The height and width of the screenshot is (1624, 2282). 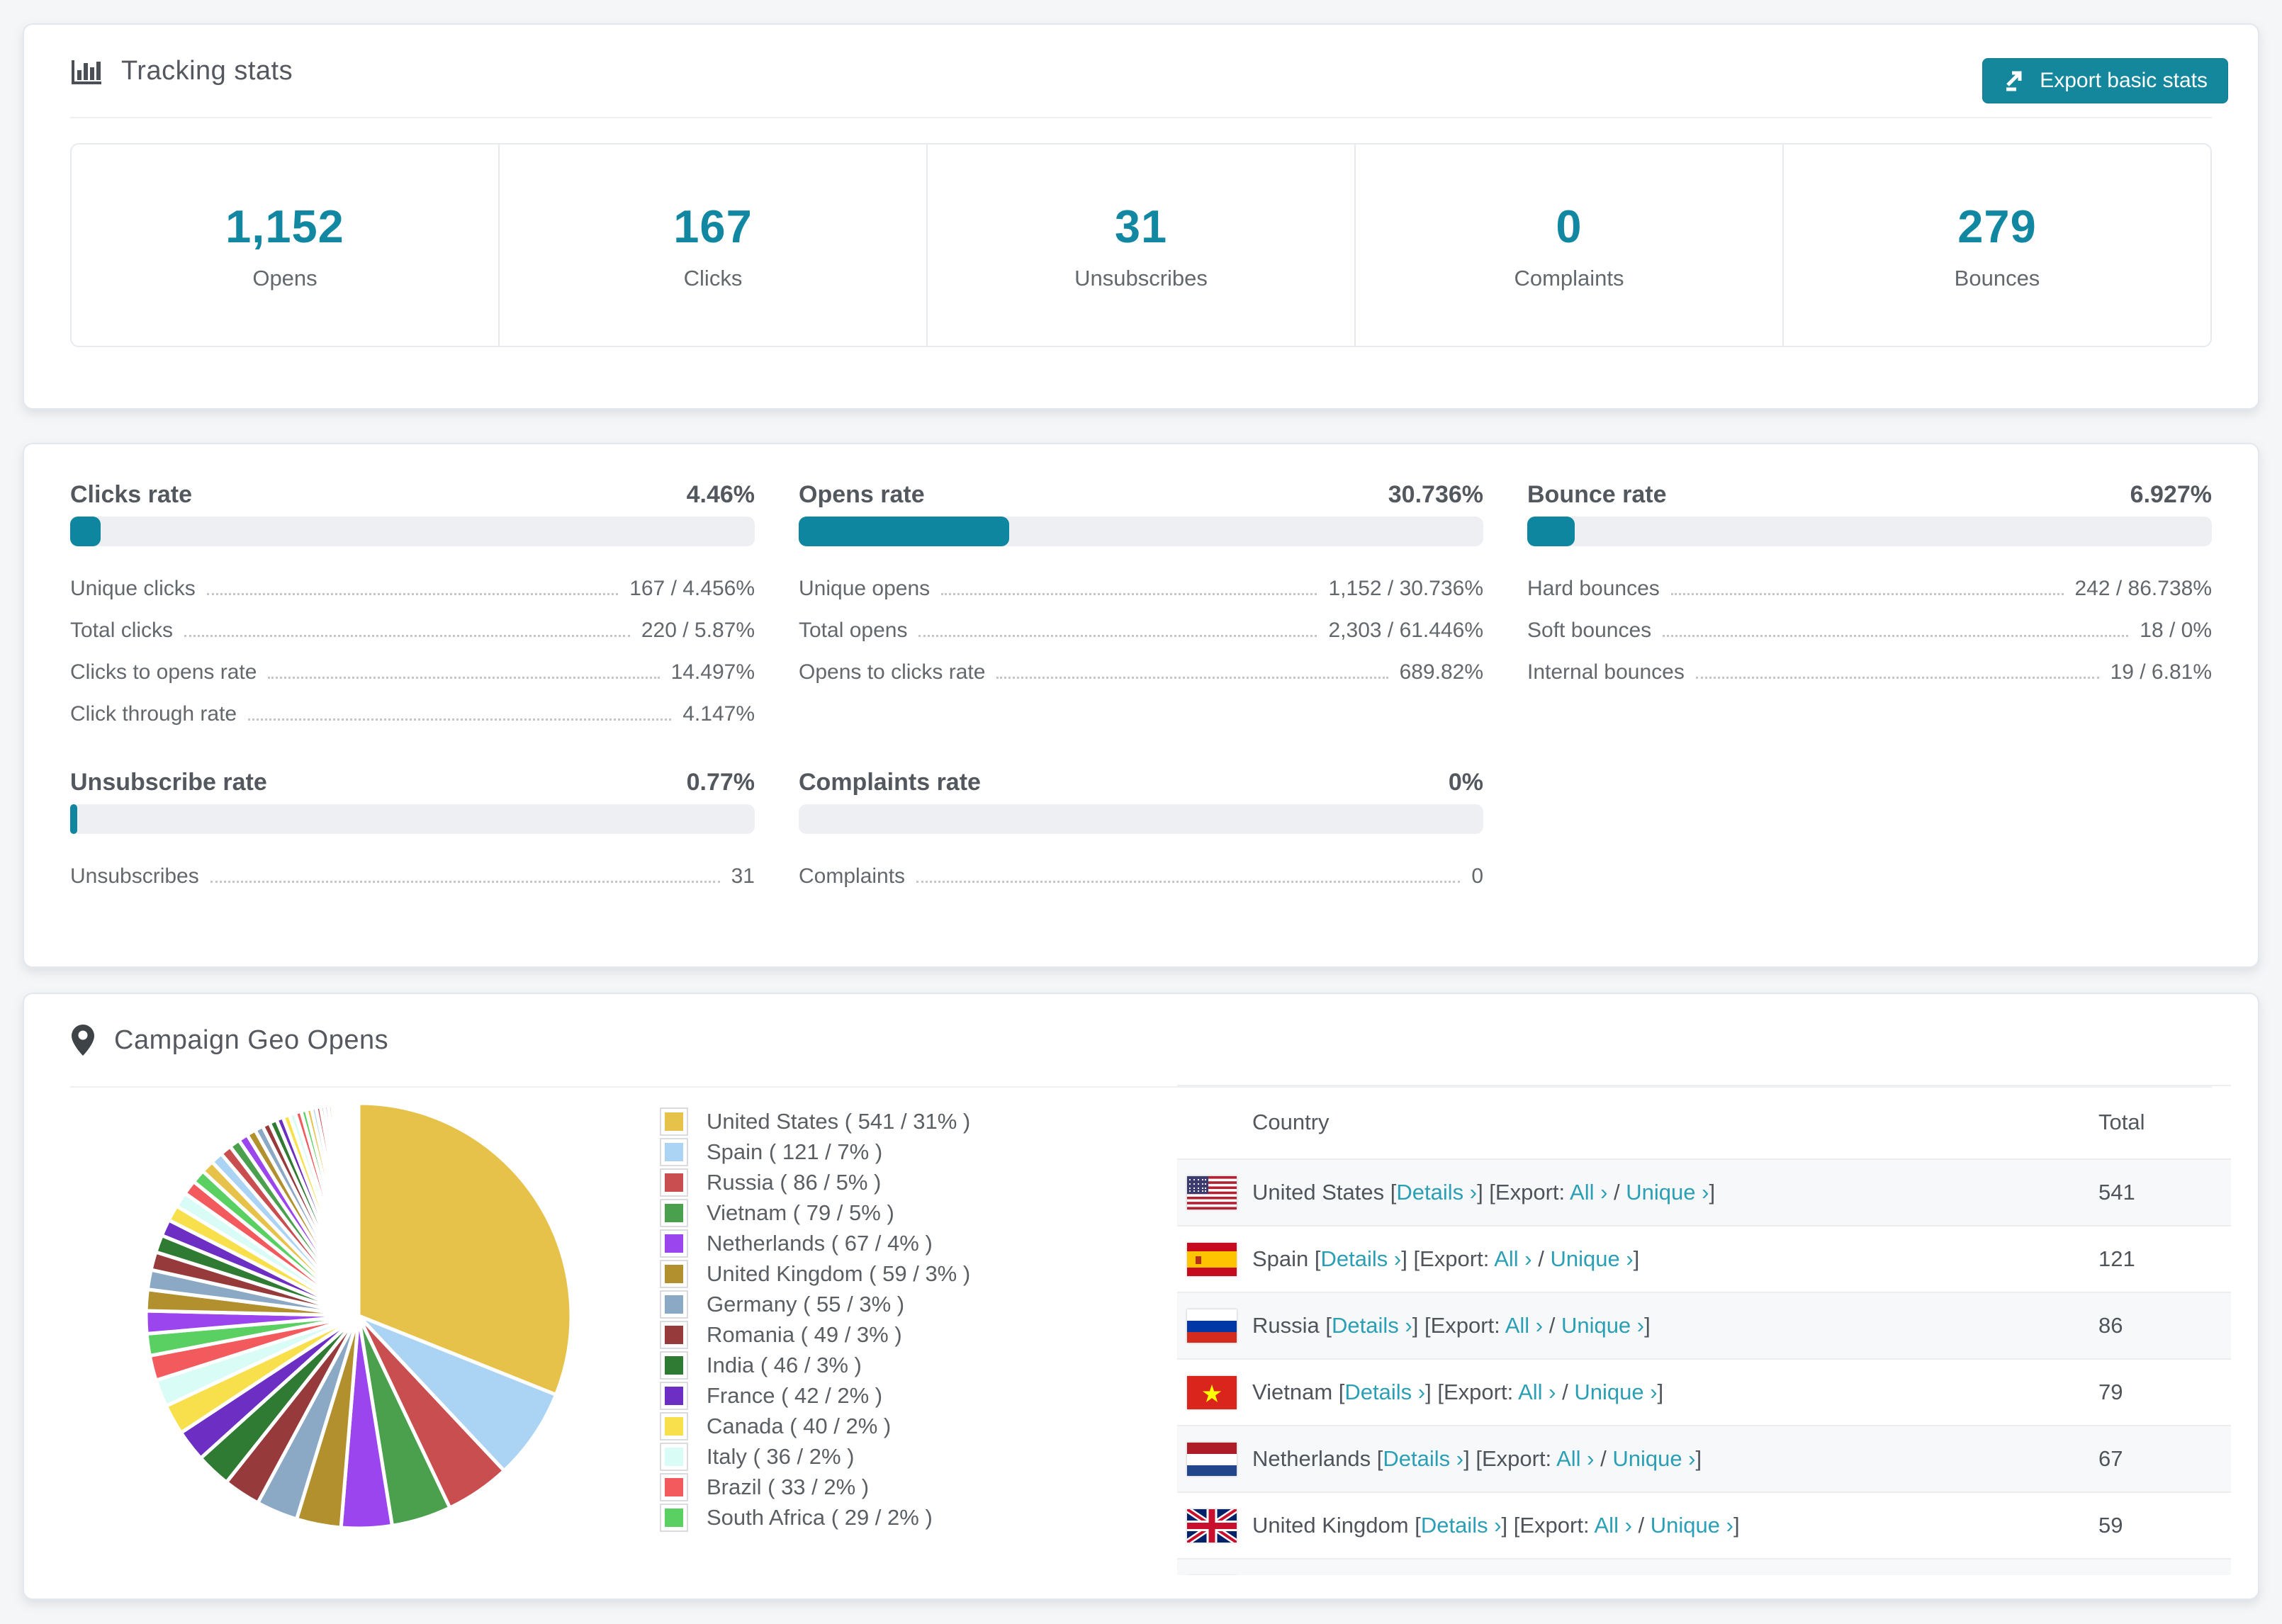 What do you see at coordinates (1141, 587) in the screenshot?
I see `rate-detail-row: Unique opens 1,152 / 30.736%` at bounding box center [1141, 587].